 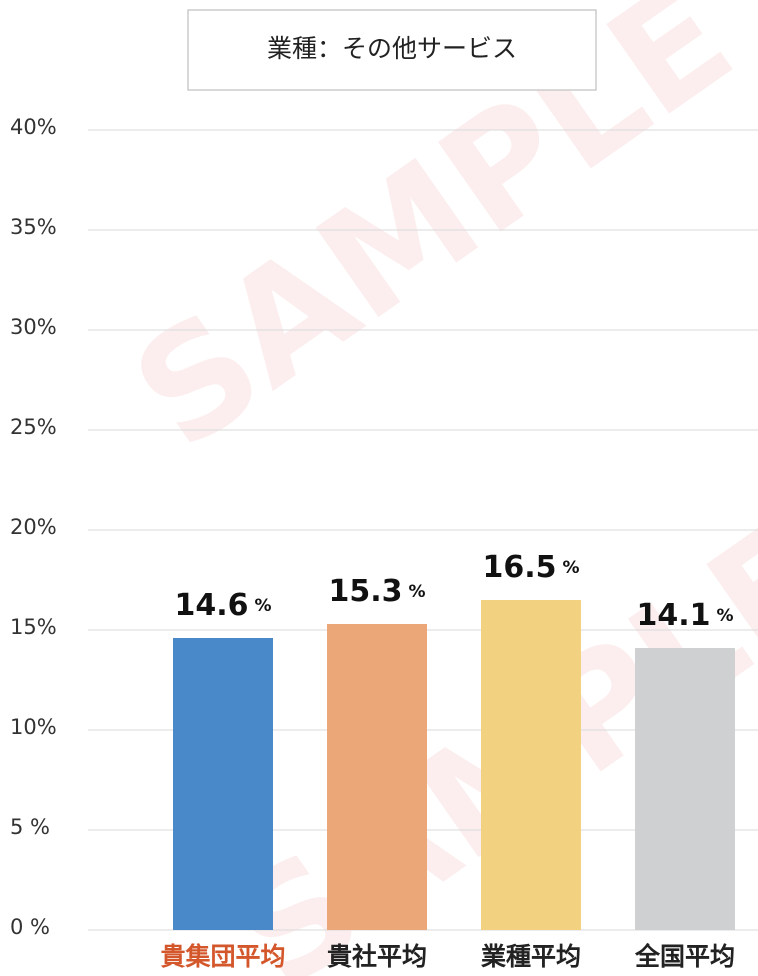 What do you see at coordinates (365, 591) in the screenshot?
I see `value-number: 15.3` at bounding box center [365, 591].